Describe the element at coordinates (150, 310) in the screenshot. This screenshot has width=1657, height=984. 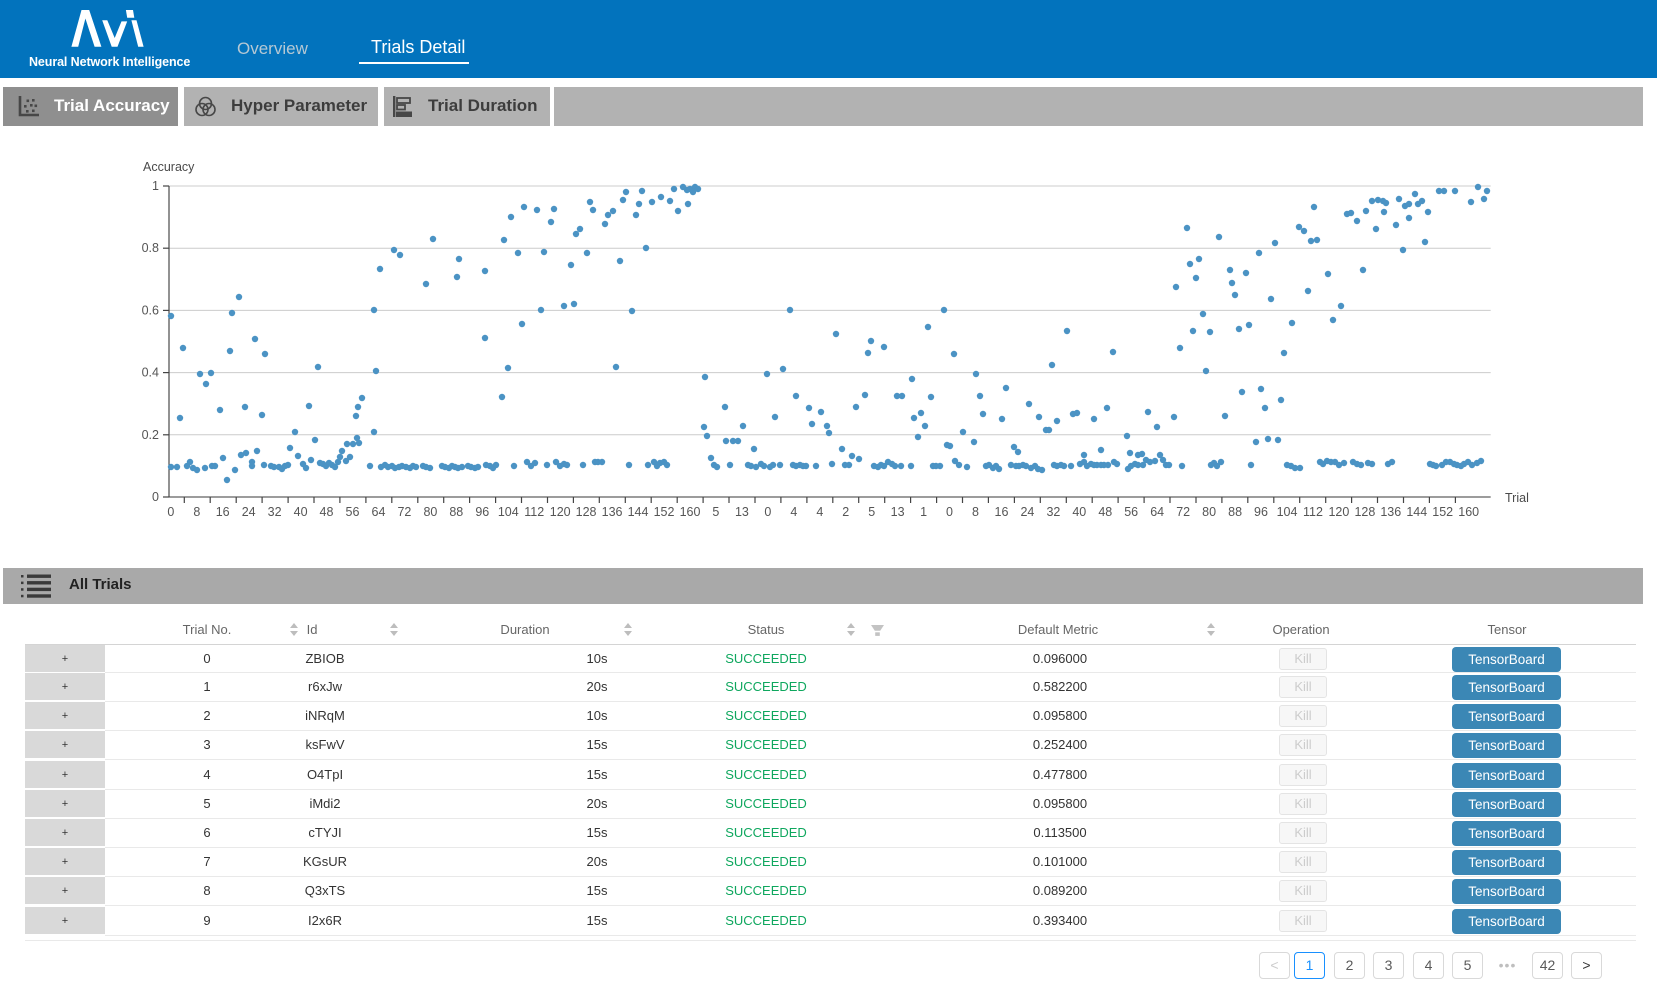
I see `svg-text: 0.6` at that location.